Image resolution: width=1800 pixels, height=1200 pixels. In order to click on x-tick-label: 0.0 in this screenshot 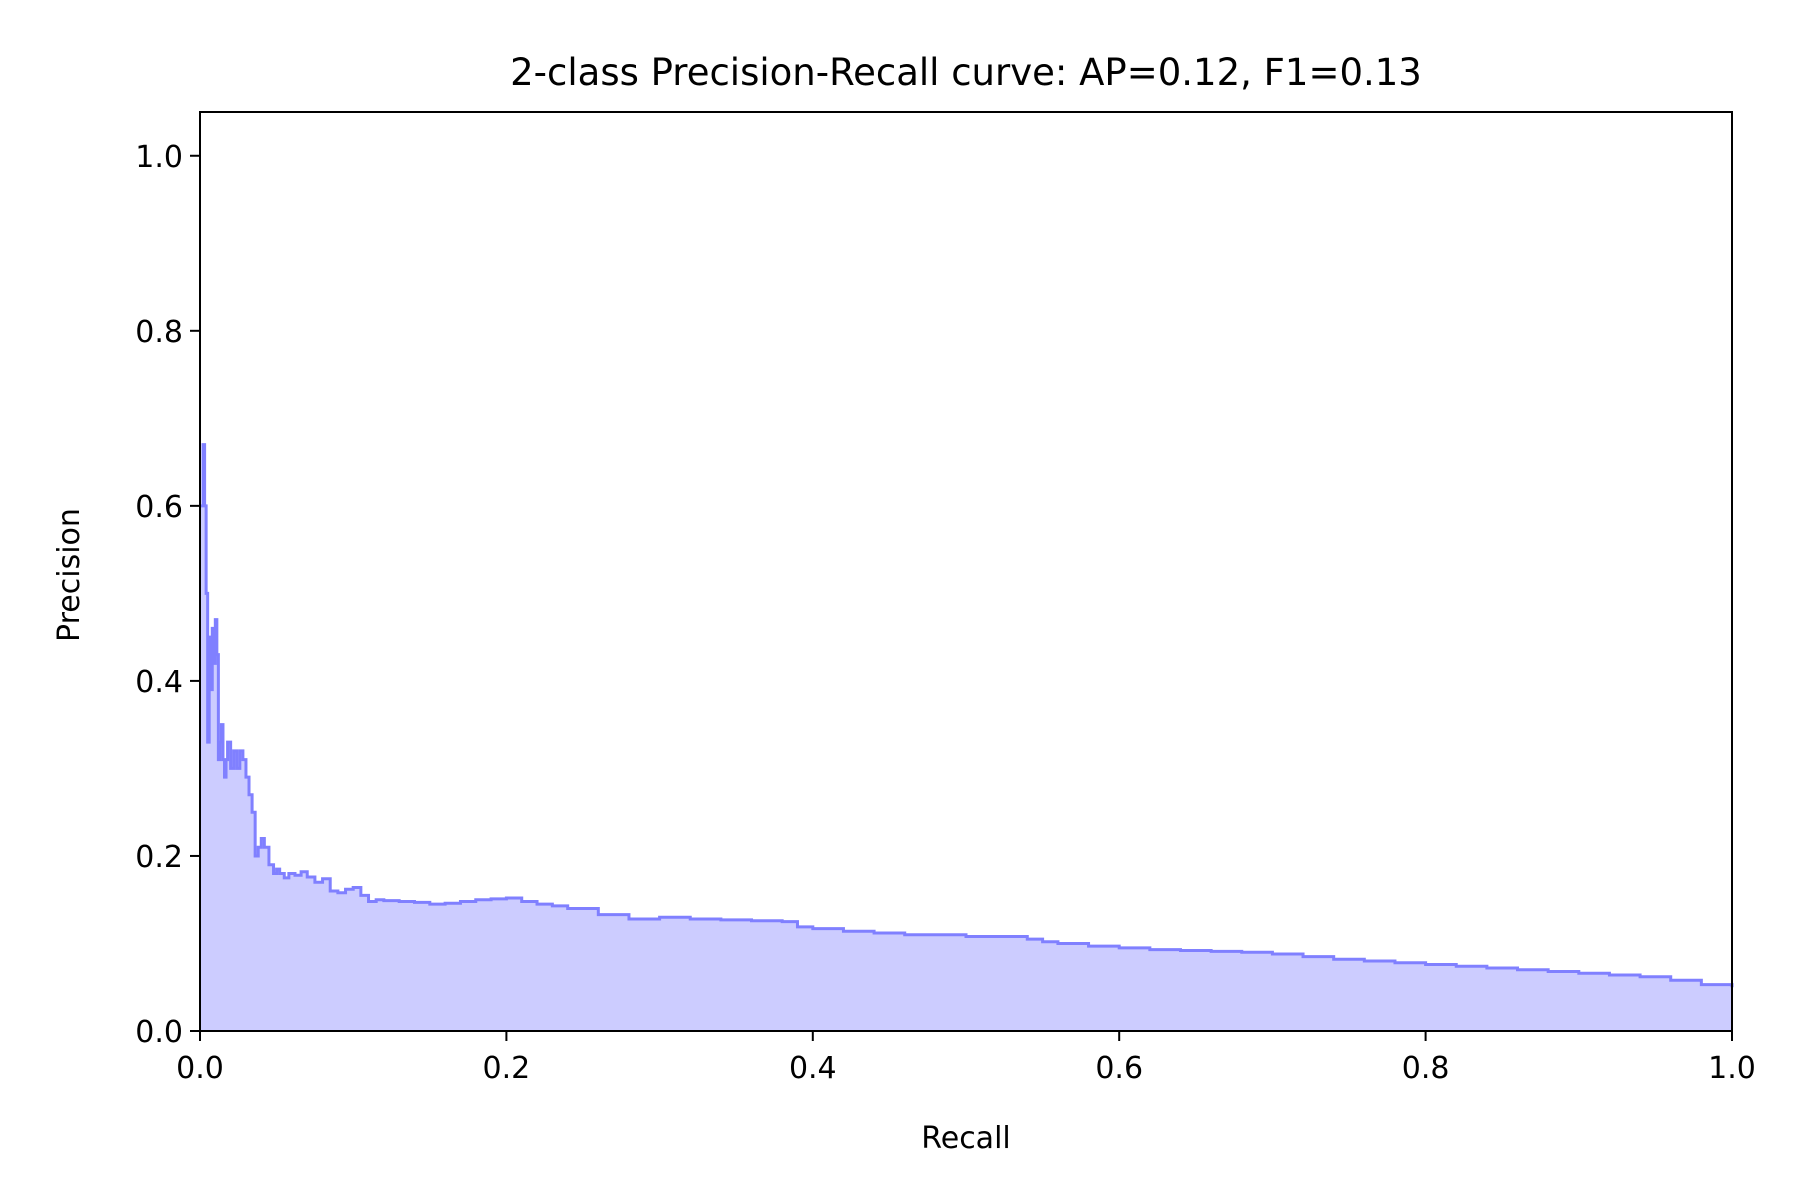, I will do `click(200, 1068)`.